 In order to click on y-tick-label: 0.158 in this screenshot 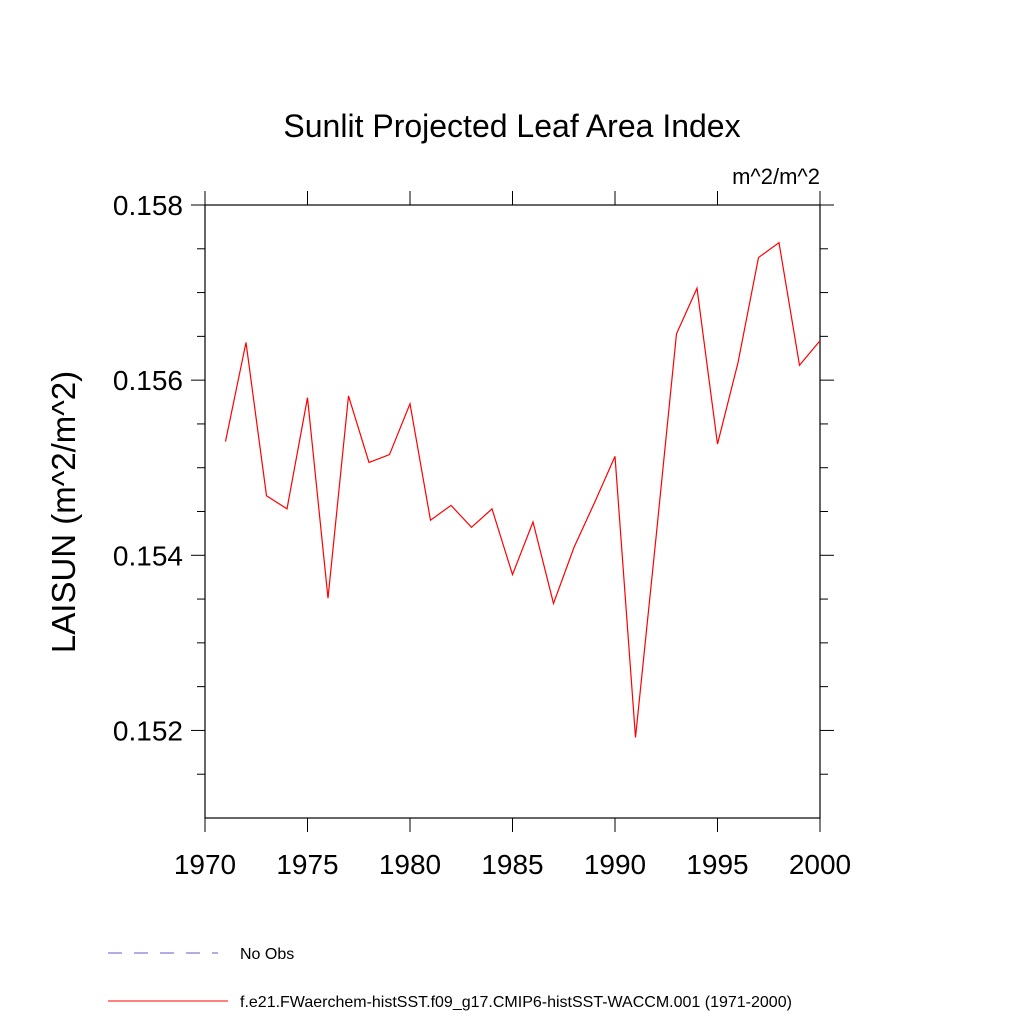, I will do `click(148, 205)`.